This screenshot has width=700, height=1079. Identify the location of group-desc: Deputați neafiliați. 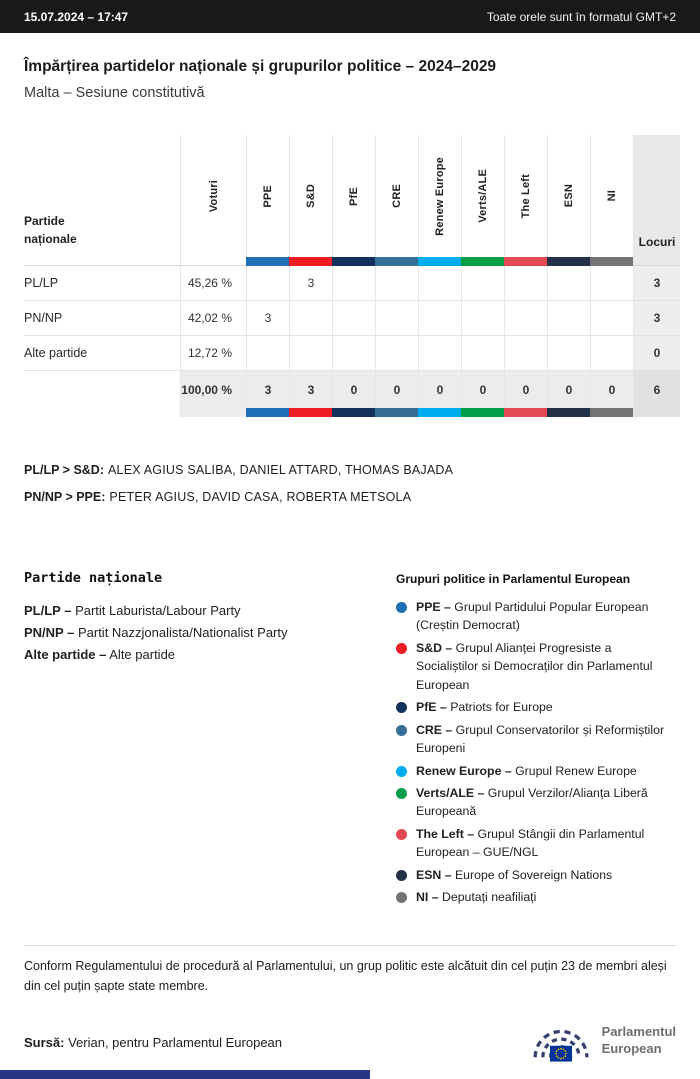
(489, 897).